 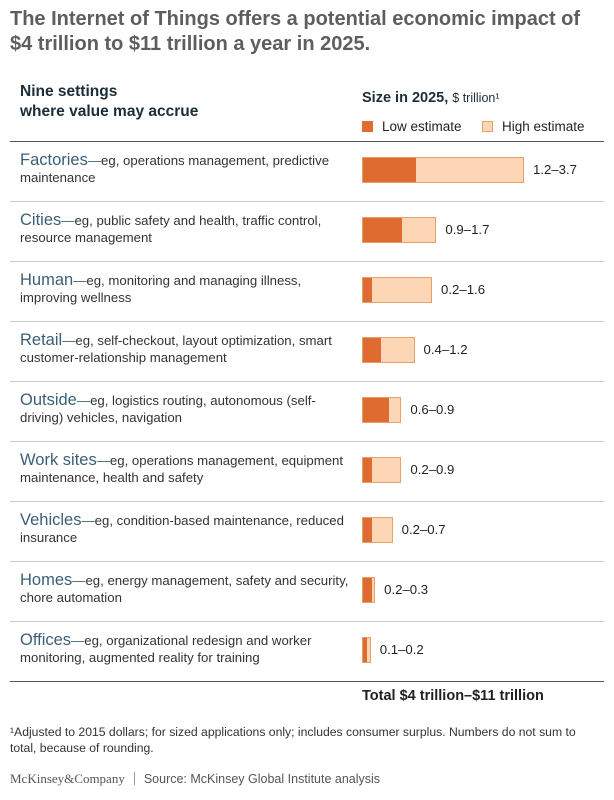 I want to click on bar-high-retail, so click(x=388, y=350).